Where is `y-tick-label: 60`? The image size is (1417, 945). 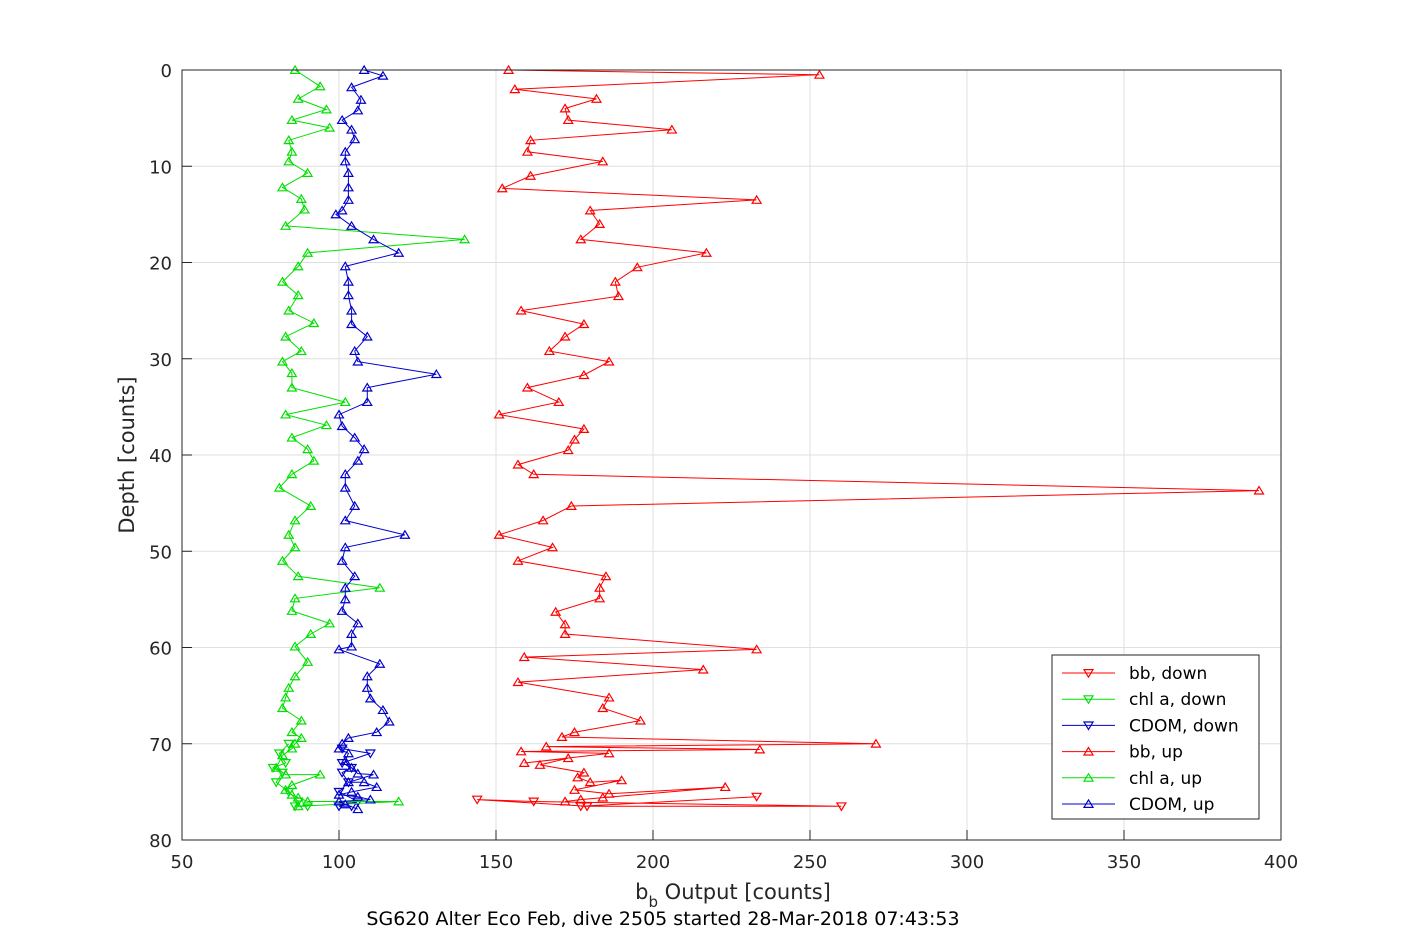 y-tick-label: 60 is located at coordinates (160, 649).